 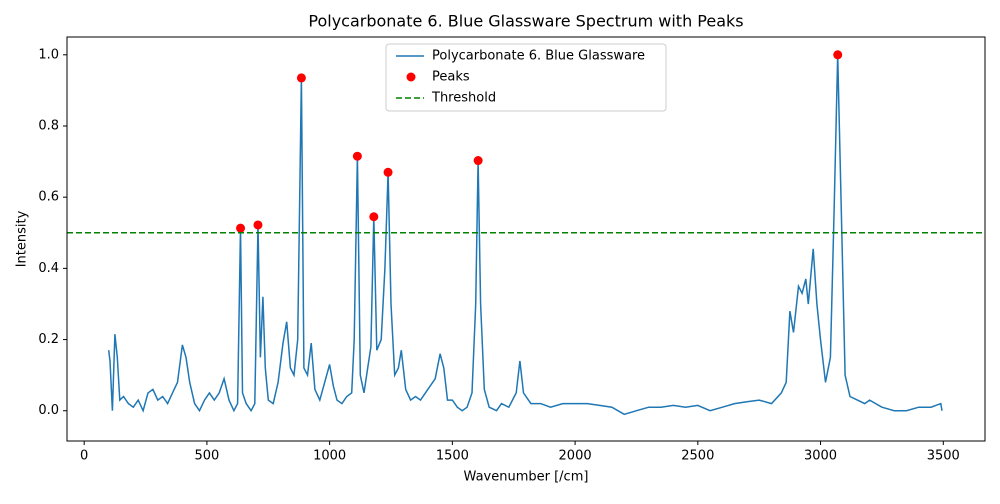 What do you see at coordinates (206, 456) in the screenshot?
I see `x-tick-label: 500` at bounding box center [206, 456].